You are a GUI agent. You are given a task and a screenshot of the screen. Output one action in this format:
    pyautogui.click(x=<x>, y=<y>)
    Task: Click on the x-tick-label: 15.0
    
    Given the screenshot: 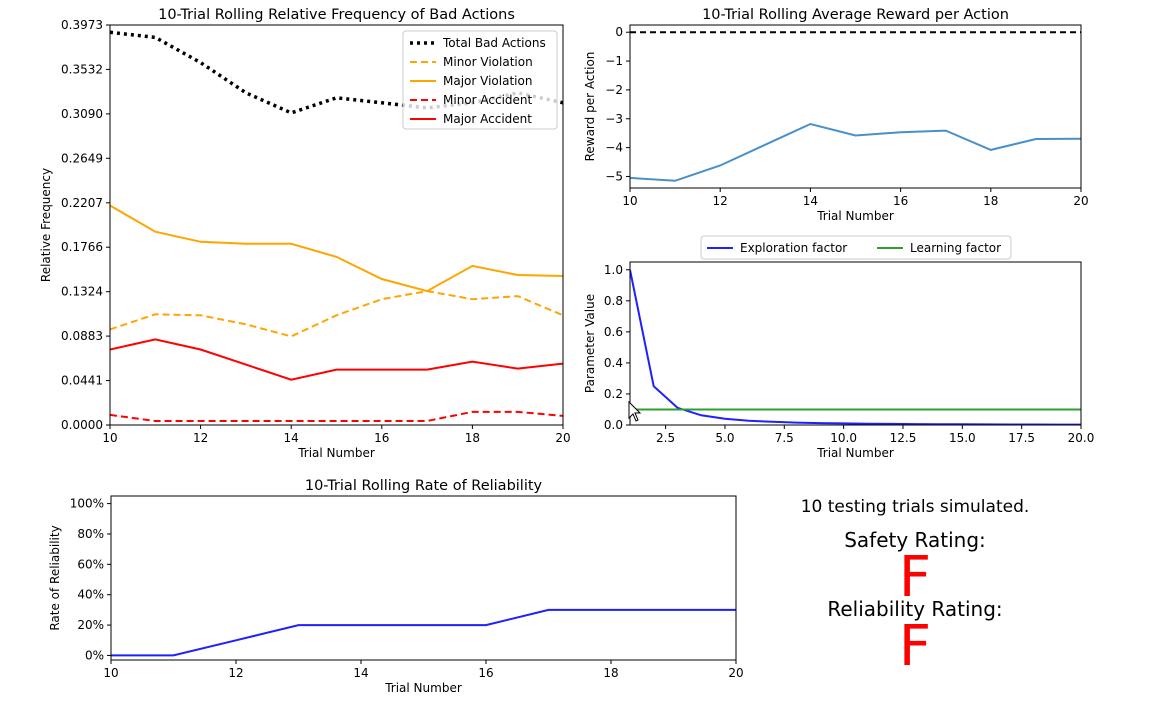 What is the action you would take?
    pyautogui.click(x=962, y=438)
    